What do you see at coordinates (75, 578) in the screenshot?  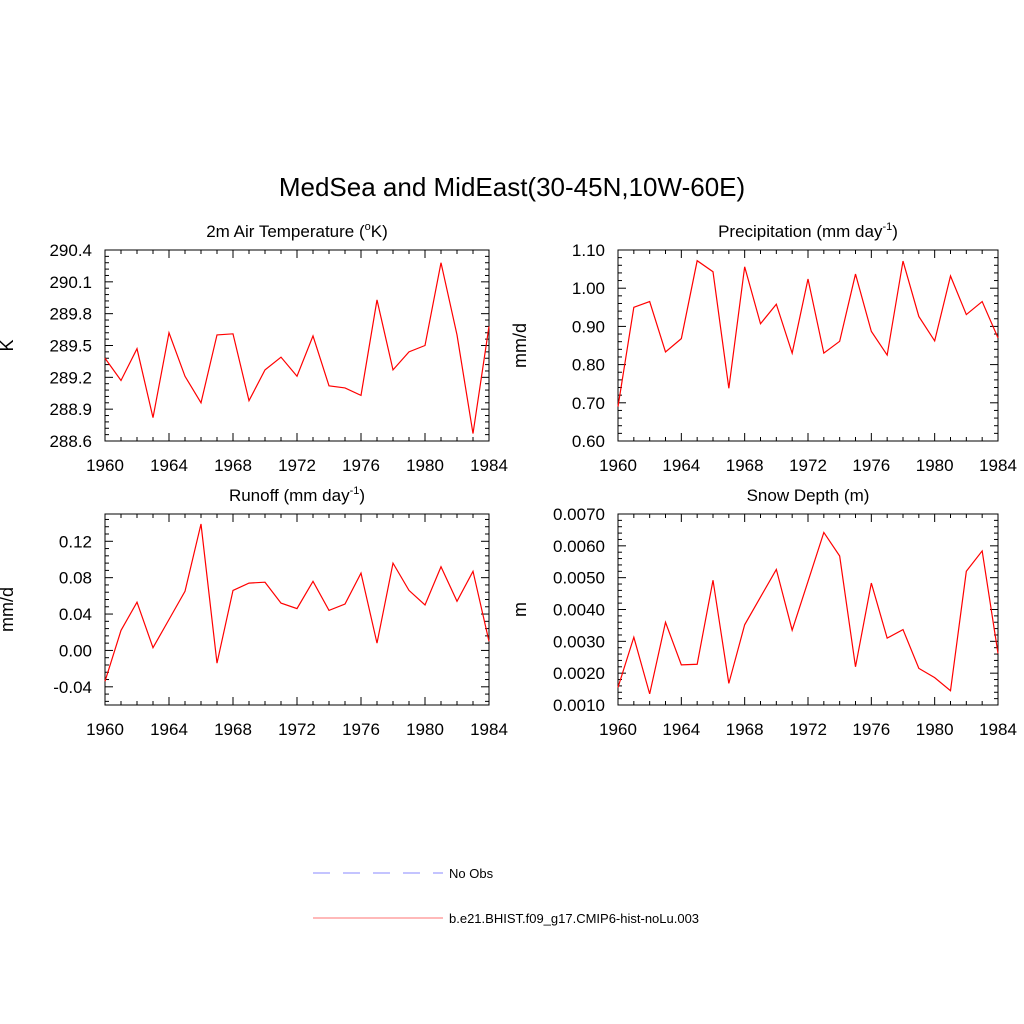 I see `y-tick-label: 0.08` at bounding box center [75, 578].